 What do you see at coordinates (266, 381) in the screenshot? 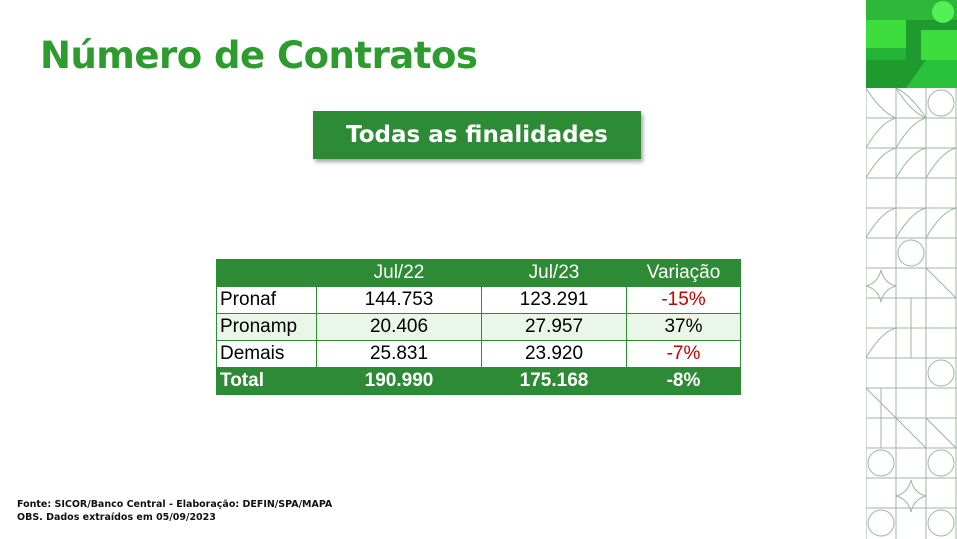
I see `total-label: Total` at bounding box center [266, 381].